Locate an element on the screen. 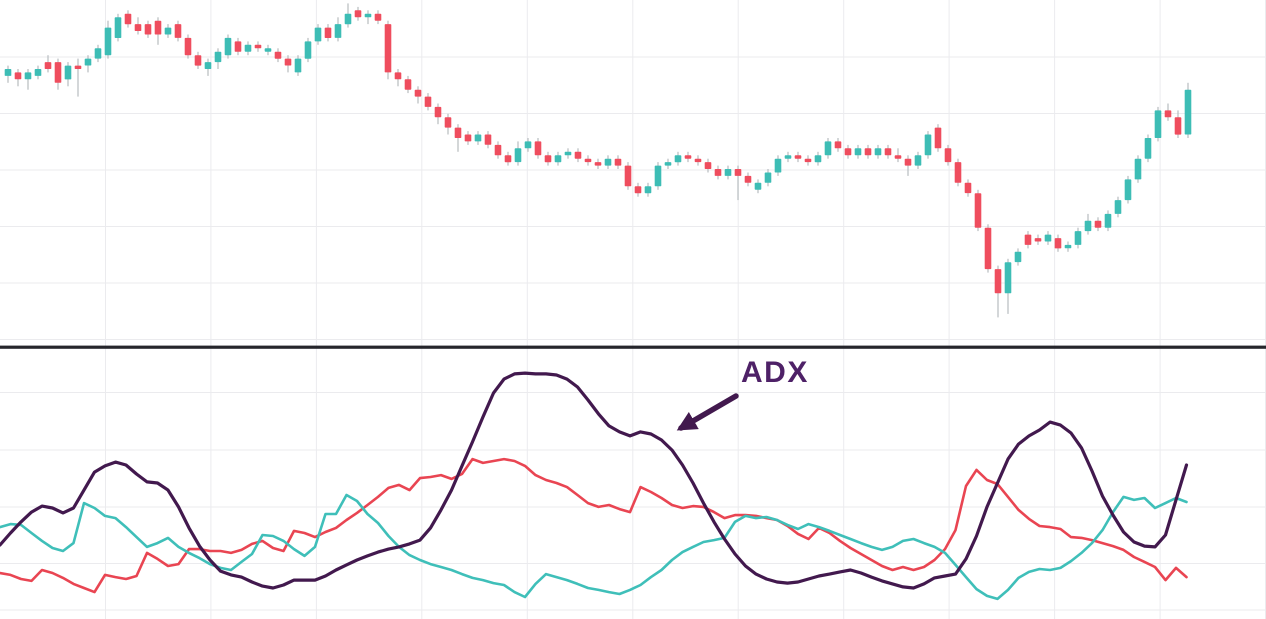 This screenshot has width=1266, height=619. panel-separator is located at coordinates (633, 347).